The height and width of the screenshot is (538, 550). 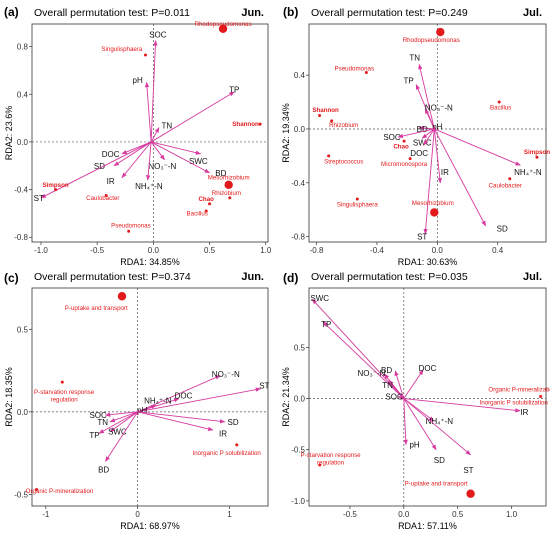 I want to click on taxon-point-label: Mesorhizobium, so click(x=433, y=203).